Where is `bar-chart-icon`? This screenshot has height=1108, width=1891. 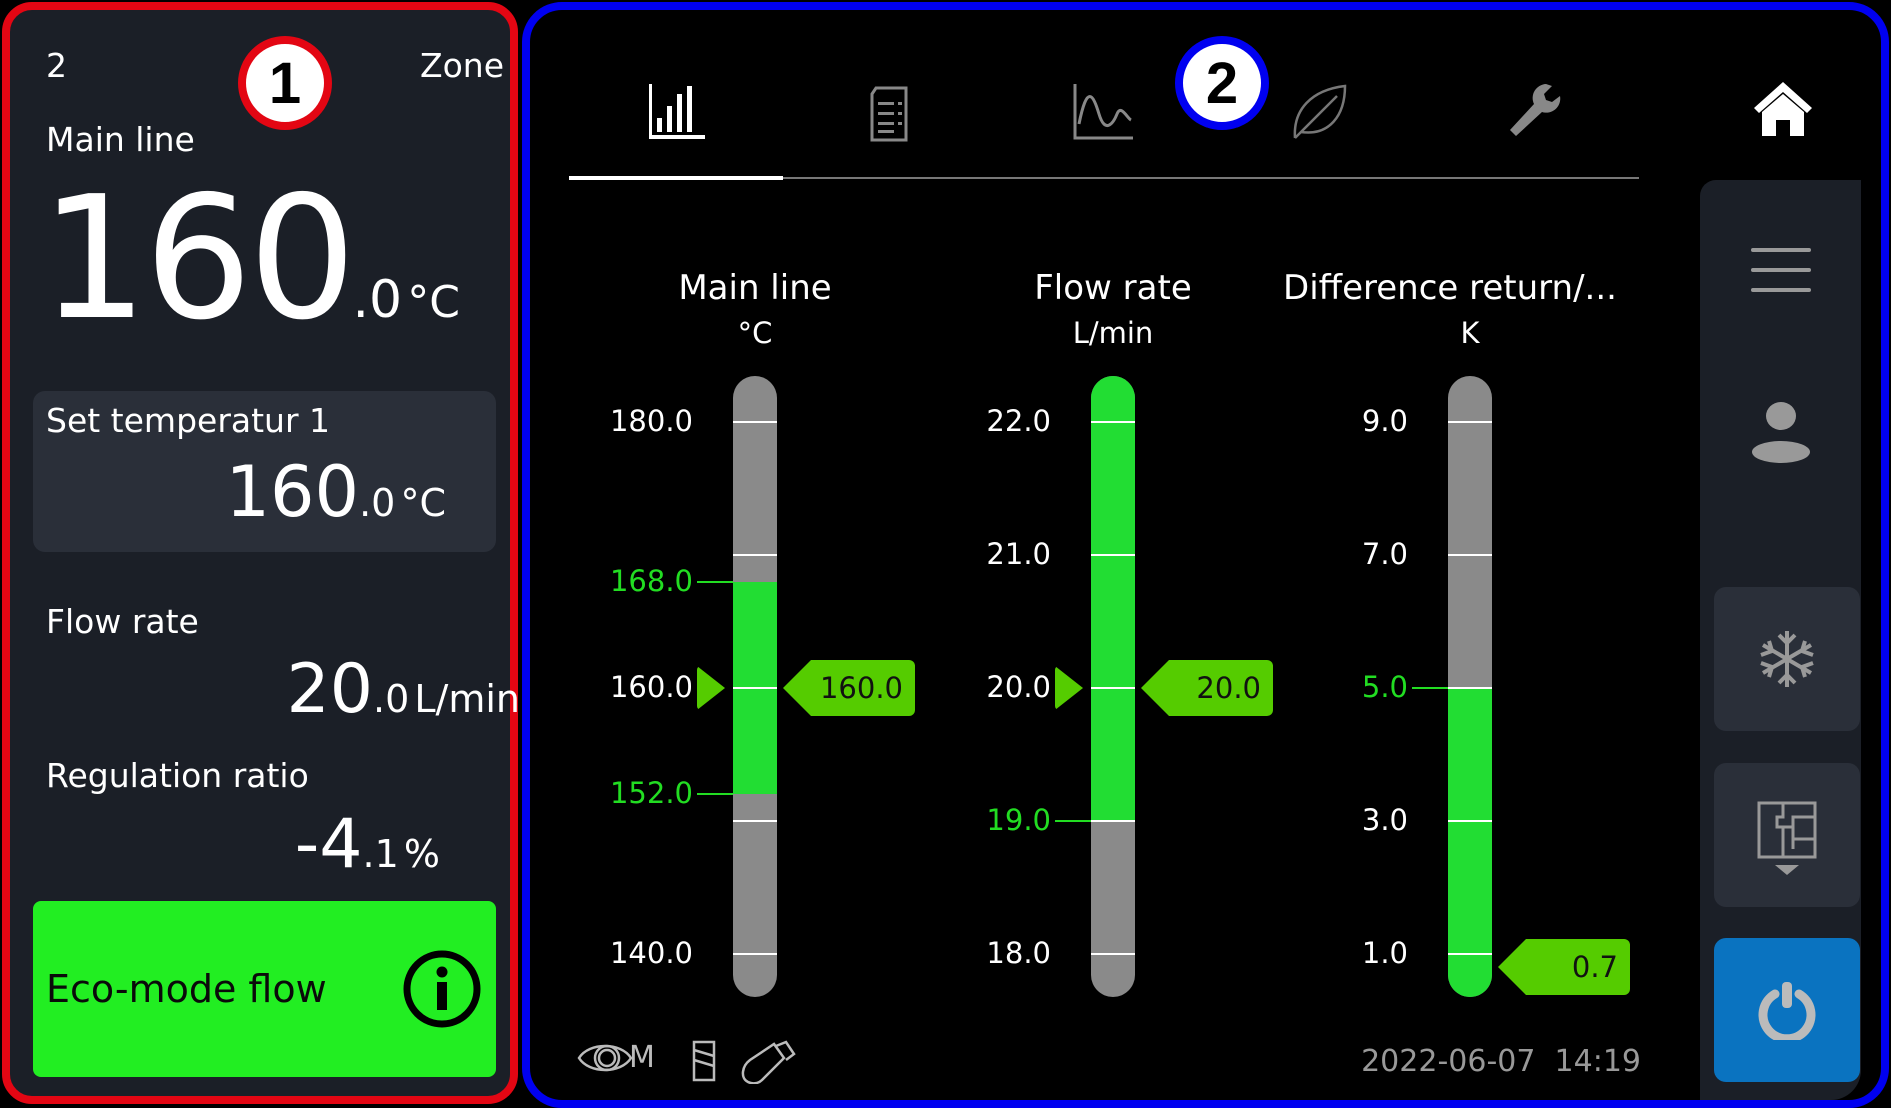 bar-chart-icon is located at coordinates (677, 112).